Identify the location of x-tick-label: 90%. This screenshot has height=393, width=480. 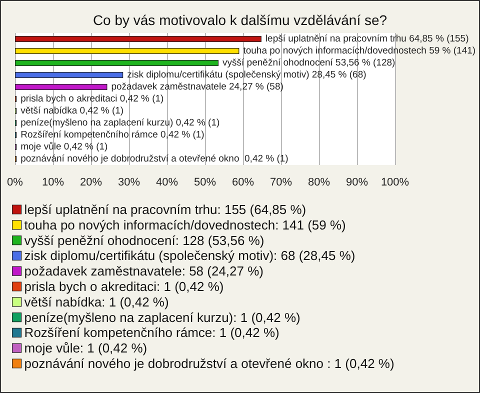
(357, 182).